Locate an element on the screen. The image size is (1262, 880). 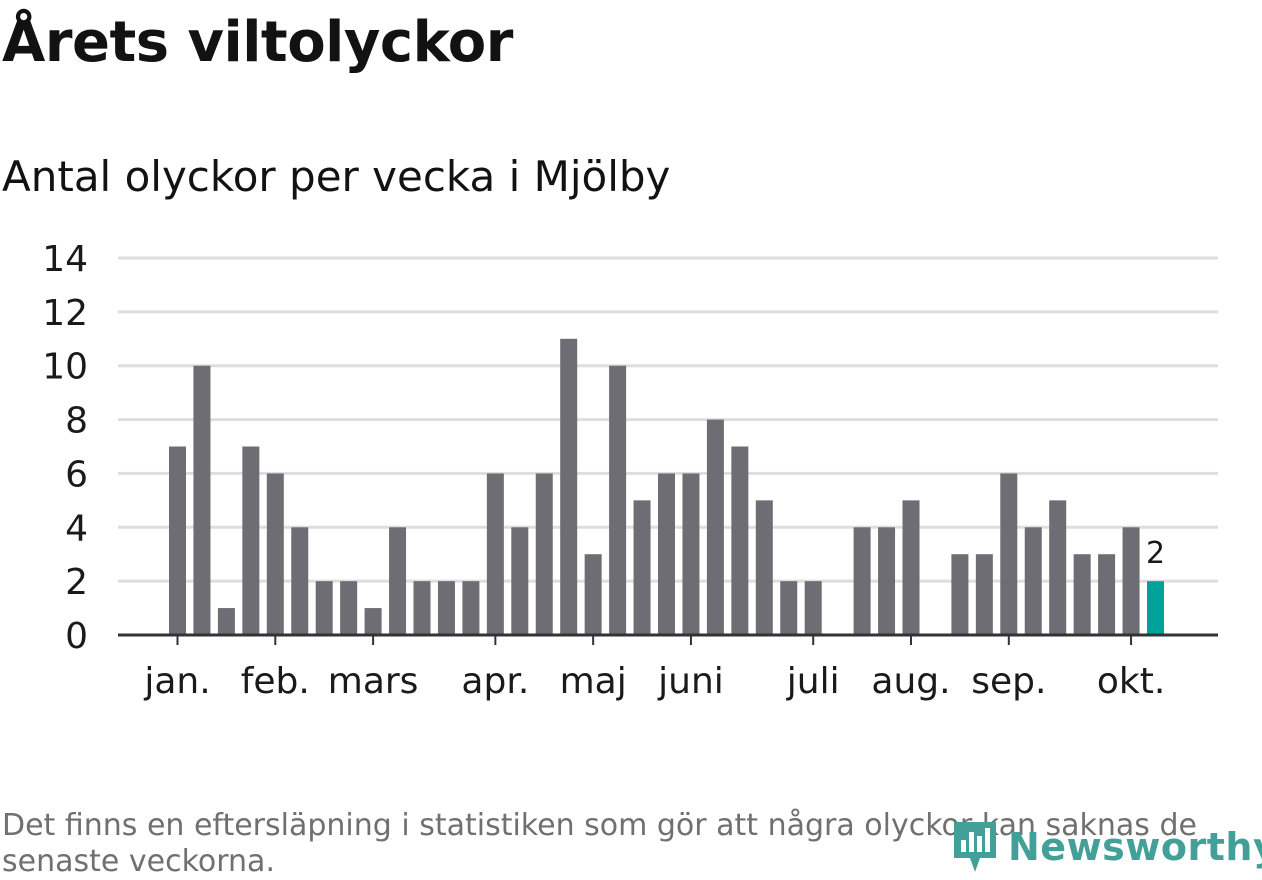
x-tick-label: feb. is located at coordinates (275, 681).